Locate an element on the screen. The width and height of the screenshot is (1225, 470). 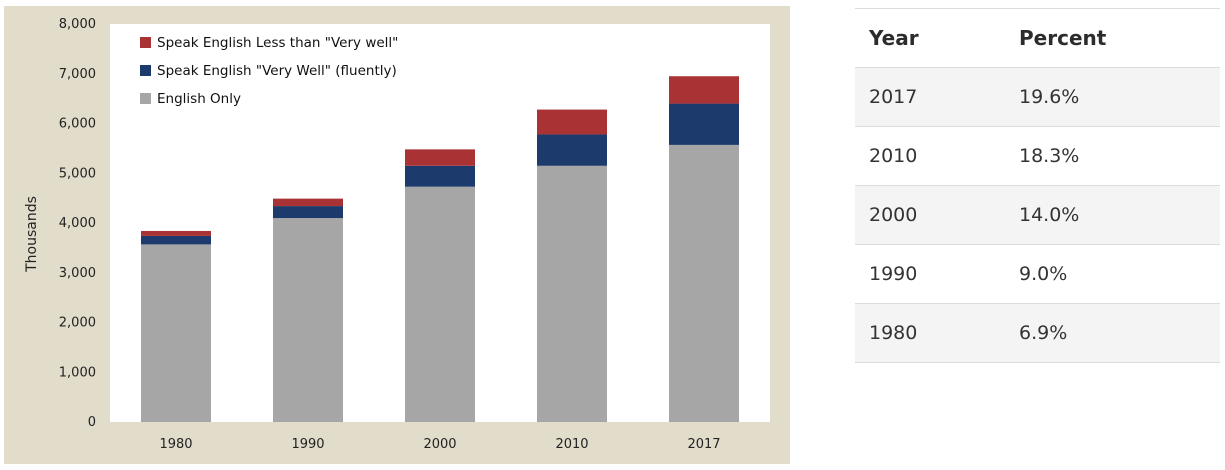
bar-speak-english-less-than-very-well-1980 is located at coordinates (176, 233).